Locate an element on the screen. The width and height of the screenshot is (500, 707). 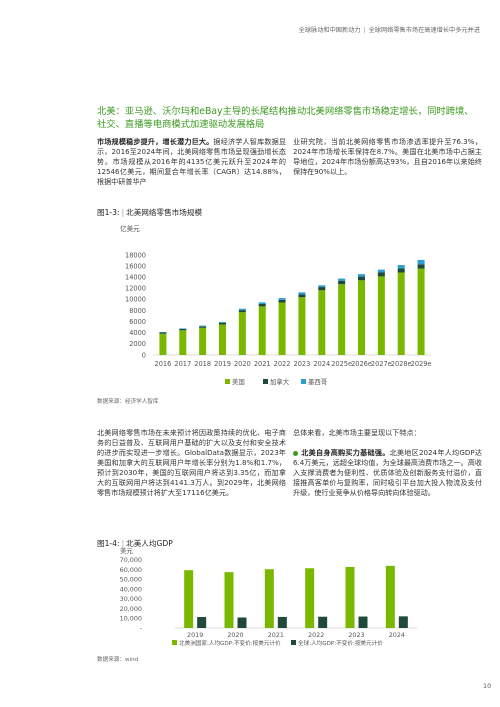
x-tick-label: 2026e is located at coordinates (361, 364).